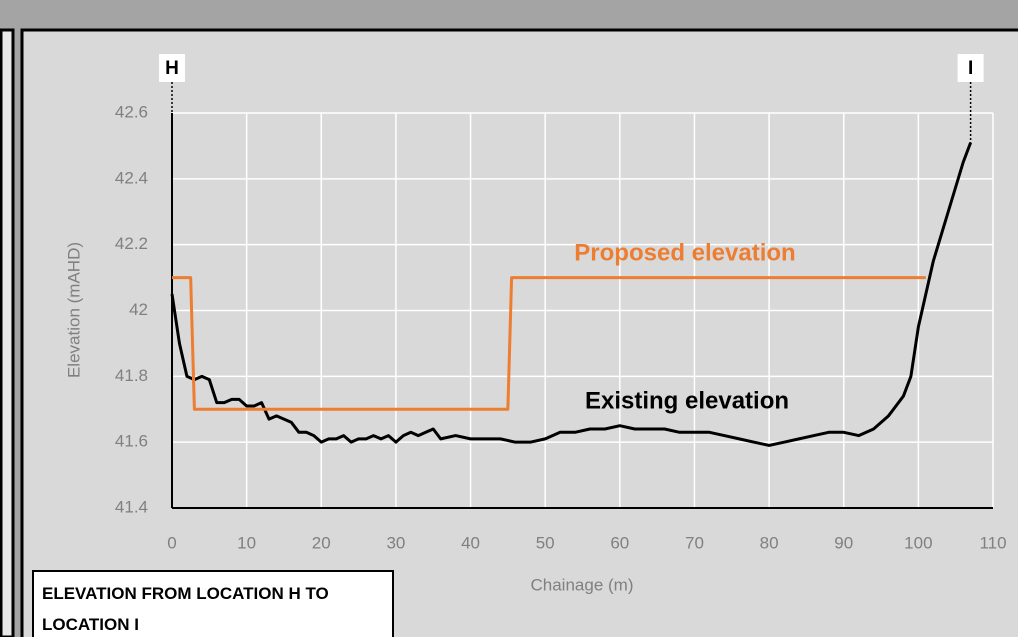  What do you see at coordinates (131, 441) in the screenshot?
I see `y-tick-label: 41.6` at bounding box center [131, 441].